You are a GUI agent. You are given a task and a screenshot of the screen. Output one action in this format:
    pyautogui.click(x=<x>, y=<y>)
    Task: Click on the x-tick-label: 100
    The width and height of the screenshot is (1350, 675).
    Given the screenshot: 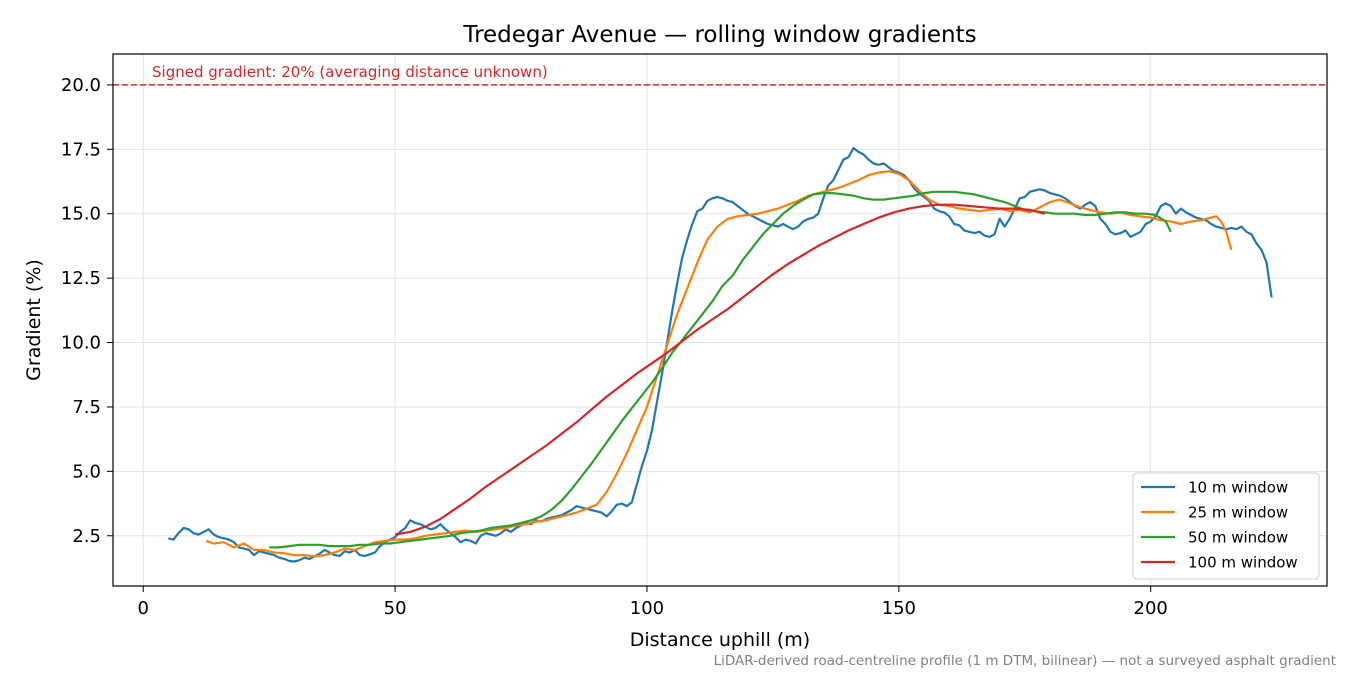 What is the action you would take?
    pyautogui.click(x=647, y=608)
    